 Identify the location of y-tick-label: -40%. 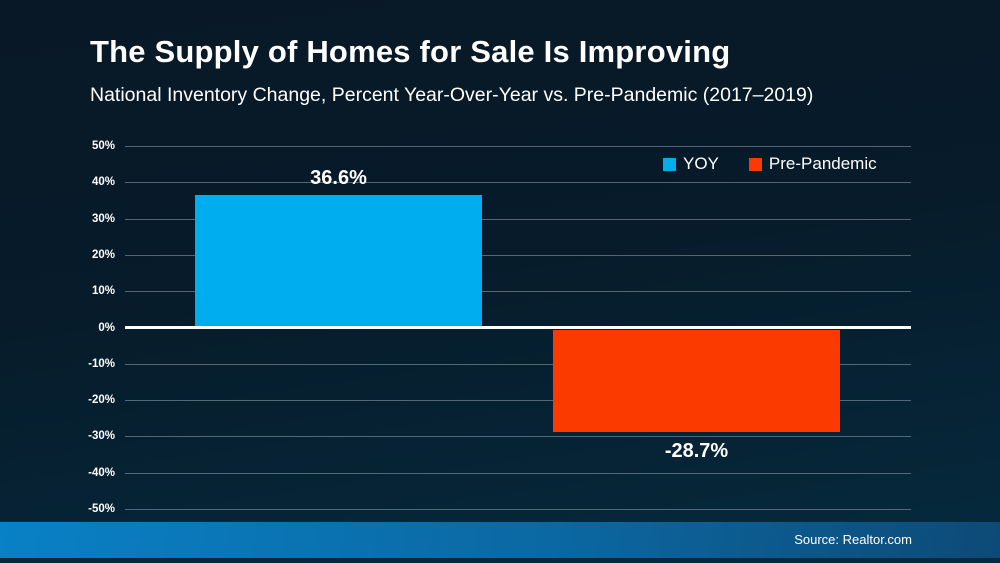
(101, 472).